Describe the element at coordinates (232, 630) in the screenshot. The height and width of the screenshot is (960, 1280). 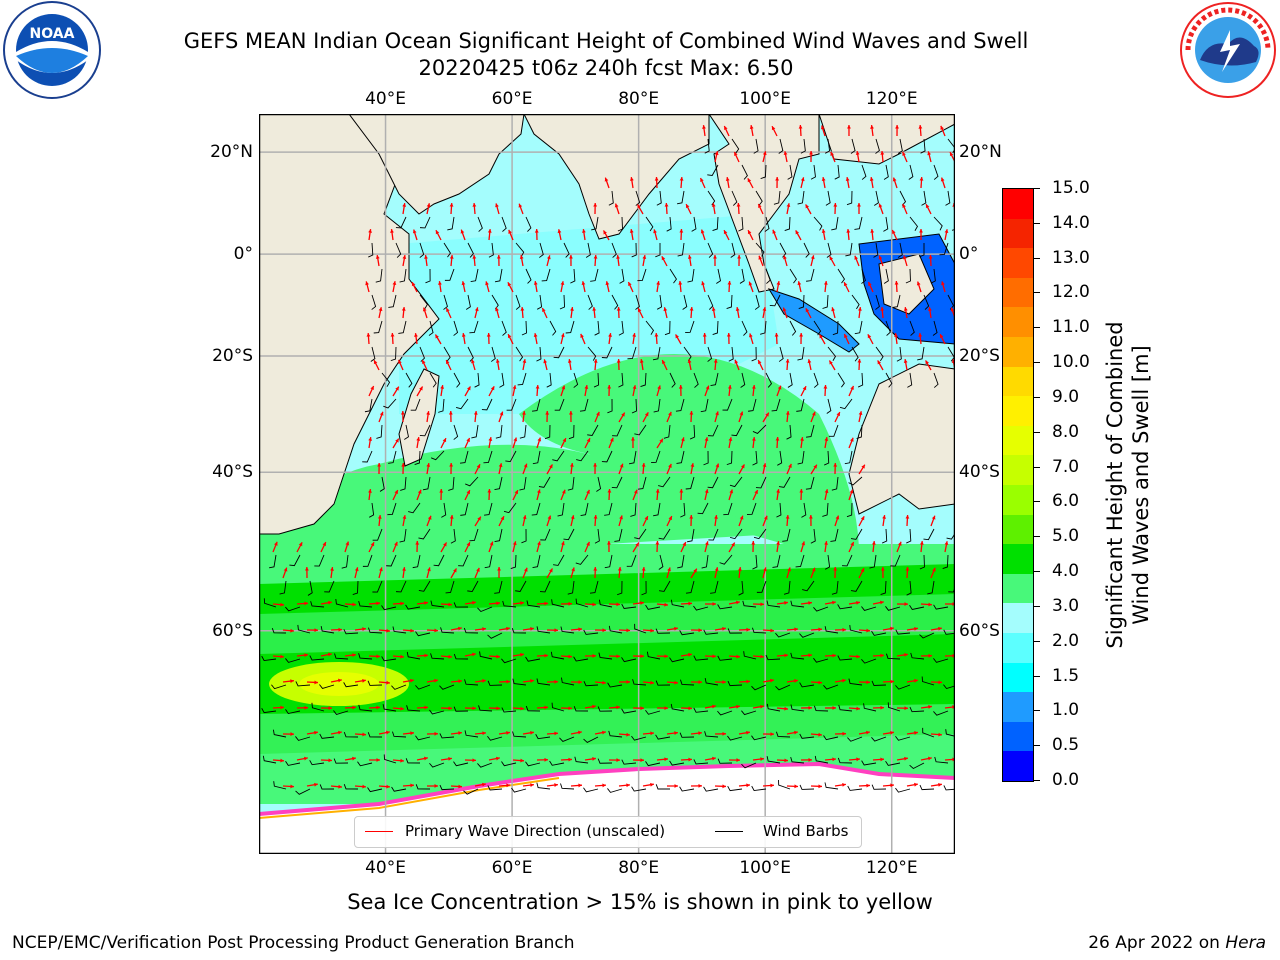
I see `lat-tick-left: 60°S` at that location.